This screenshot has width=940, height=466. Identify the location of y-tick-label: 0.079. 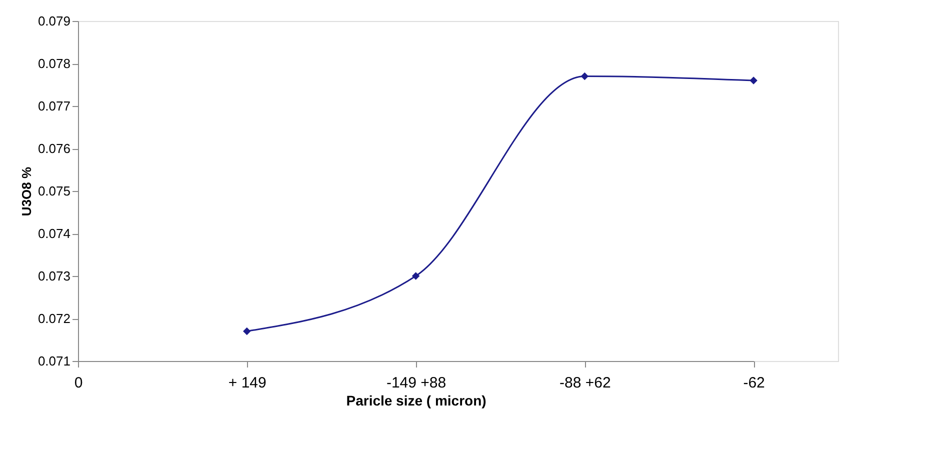
(54, 21).